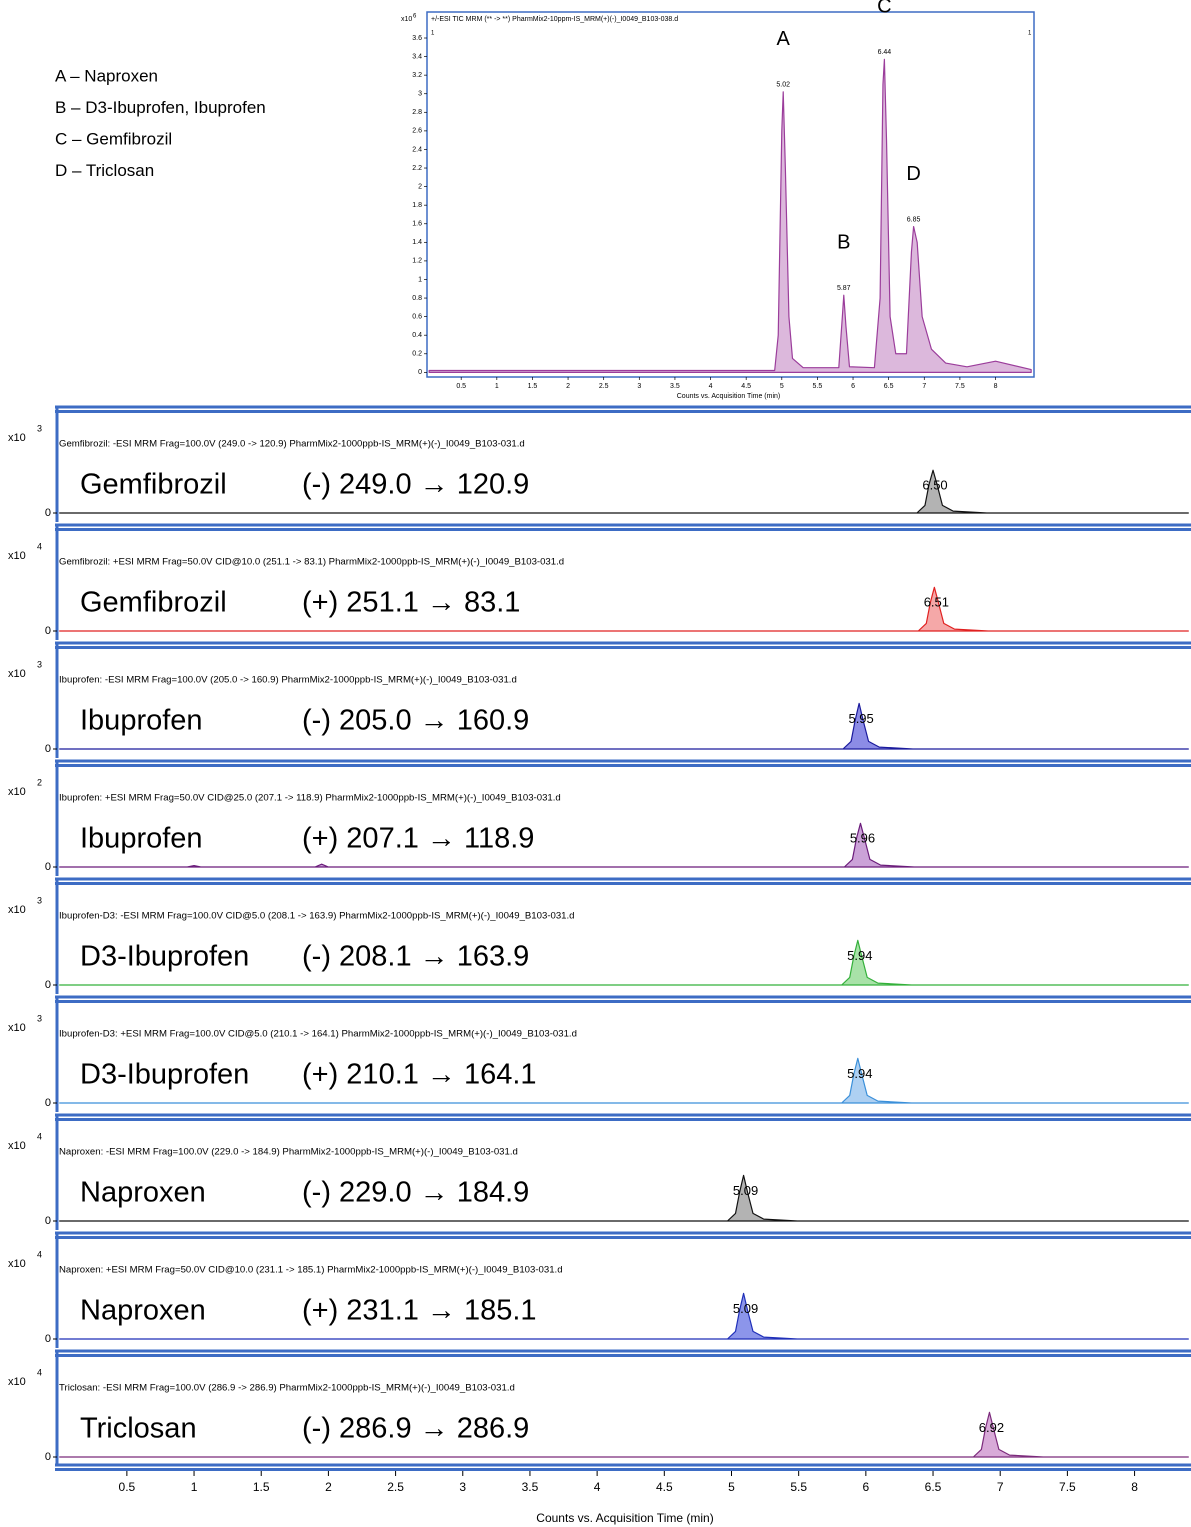 This screenshot has width=1191, height=1527. What do you see at coordinates (844, 288) in the screenshot?
I see `peak-label: 5.87` at bounding box center [844, 288].